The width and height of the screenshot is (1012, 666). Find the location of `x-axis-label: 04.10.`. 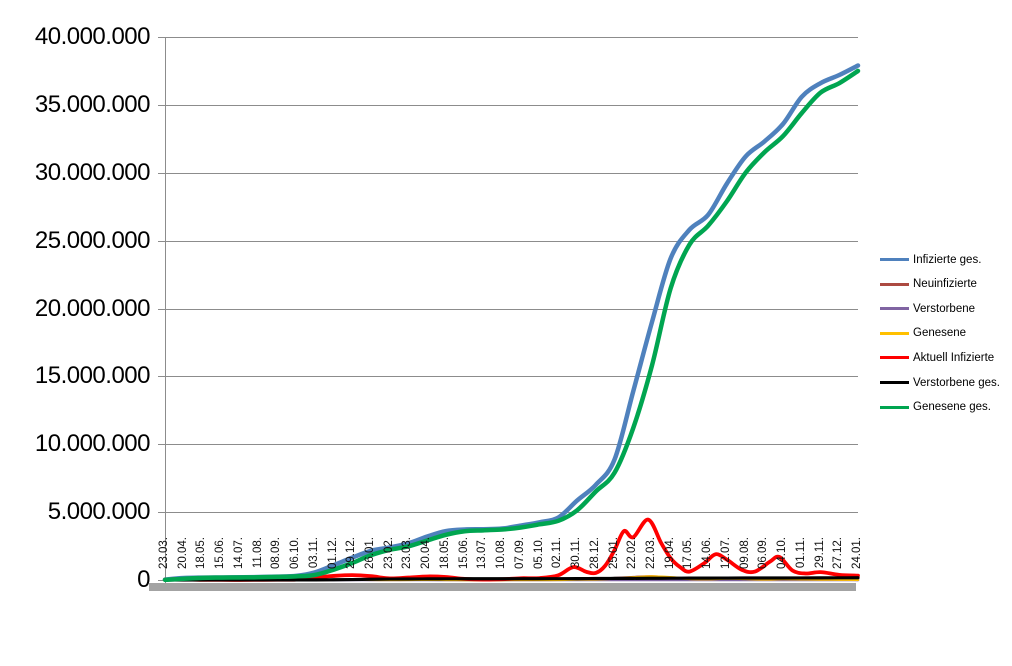

x-axis-label: 04.10. is located at coordinates (782, 553).